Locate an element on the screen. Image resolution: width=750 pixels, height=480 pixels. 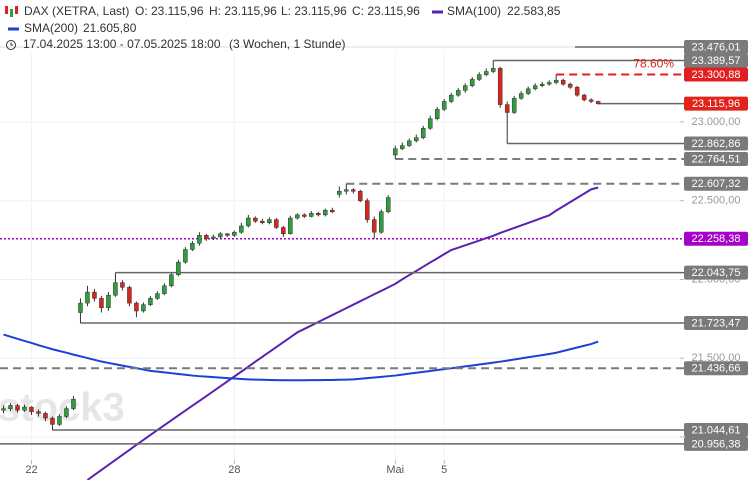
level-label: 21.436,66 is located at coordinates (716, 369).